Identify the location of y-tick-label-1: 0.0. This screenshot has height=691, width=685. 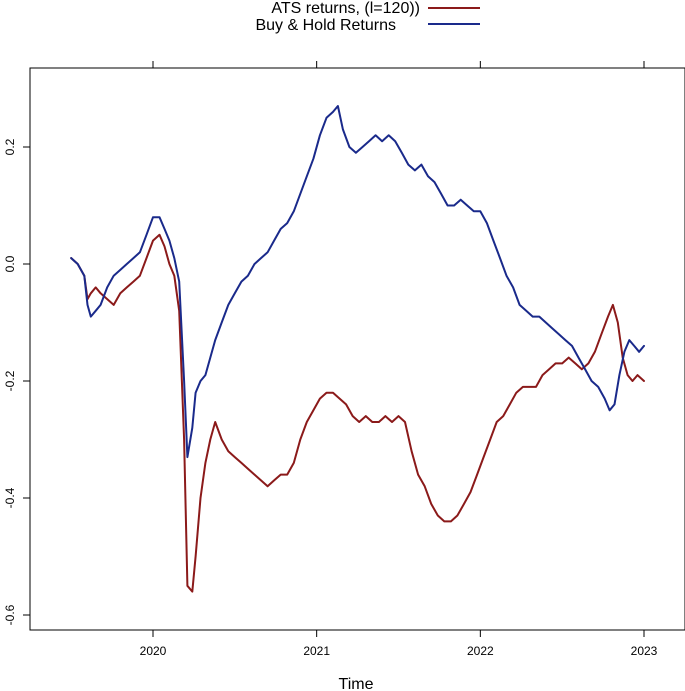
(10, 263).